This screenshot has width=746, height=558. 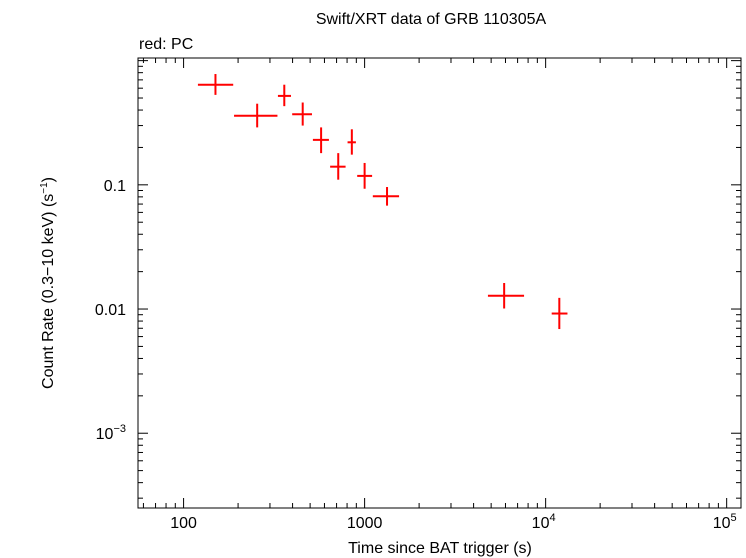 I want to click on y-axis-label: Count Rate (0.3−10 keV) (s−1), so click(x=48, y=283).